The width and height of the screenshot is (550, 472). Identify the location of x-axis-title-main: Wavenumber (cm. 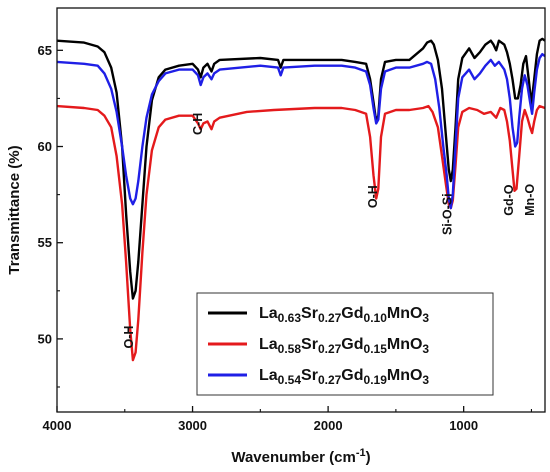
(293, 457).